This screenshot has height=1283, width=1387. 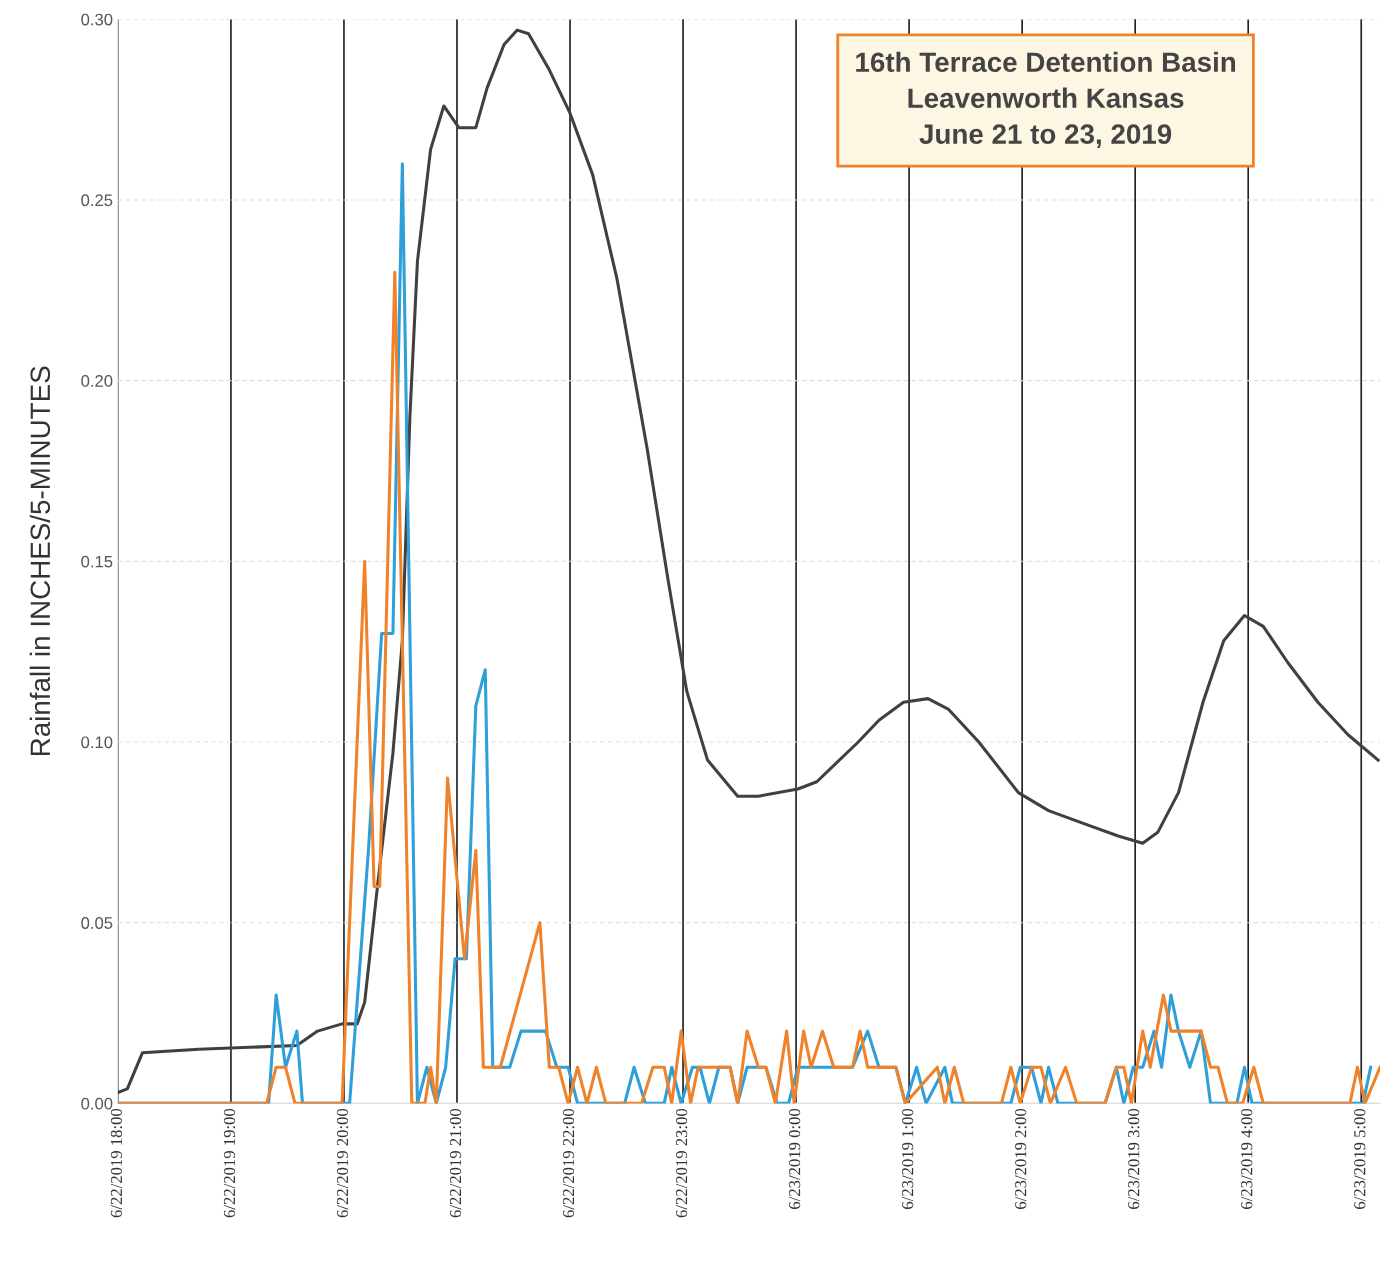 I want to click on x-tick-label: 6/22/2019 19:00, so click(x=229, y=1163).